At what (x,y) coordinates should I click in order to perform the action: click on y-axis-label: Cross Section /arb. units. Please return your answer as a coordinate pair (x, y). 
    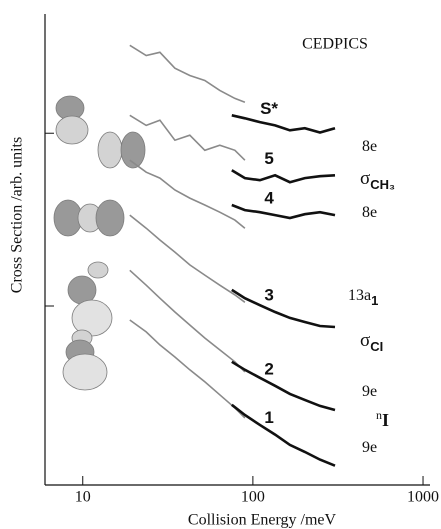
    Looking at the image, I should click on (17, 215).